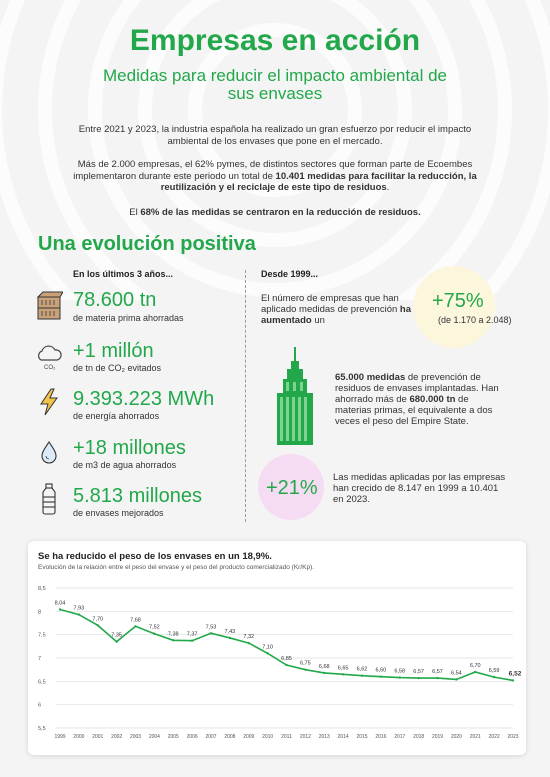 Image resolution: width=550 pixels, height=777 pixels. I want to click on x-tick-label: 2009, so click(248, 737).